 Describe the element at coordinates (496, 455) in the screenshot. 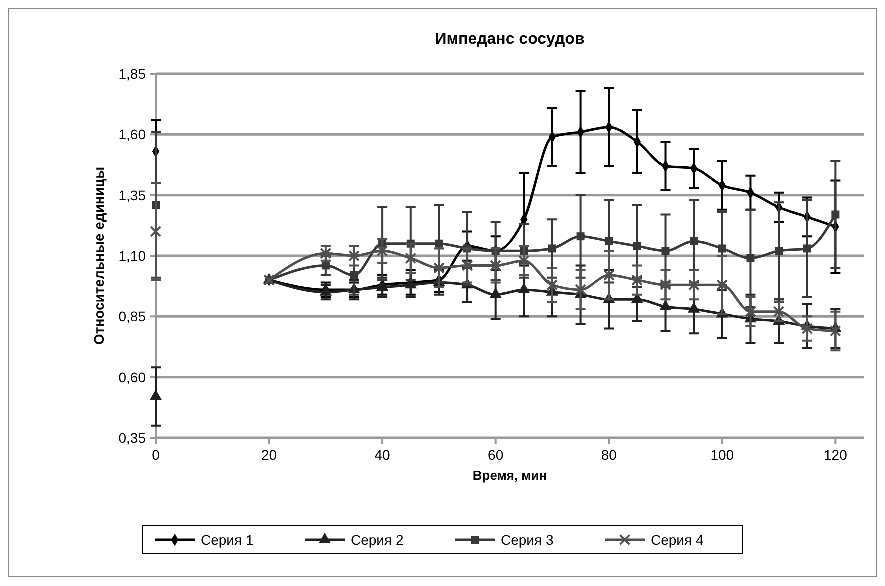

I see `x-tick-label: 60` at that location.